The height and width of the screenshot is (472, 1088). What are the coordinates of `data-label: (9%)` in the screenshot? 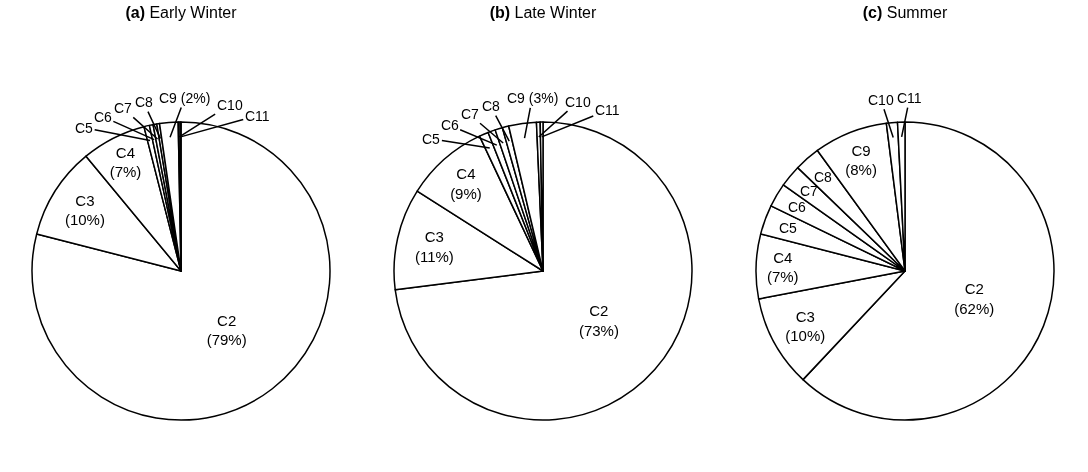 It's located at (466, 193).